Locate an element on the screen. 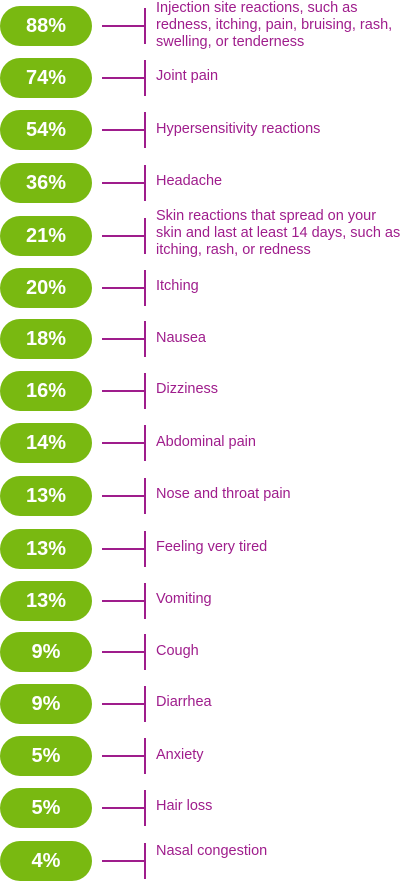  list-item: 18% Nausea is located at coordinates (203, 339).